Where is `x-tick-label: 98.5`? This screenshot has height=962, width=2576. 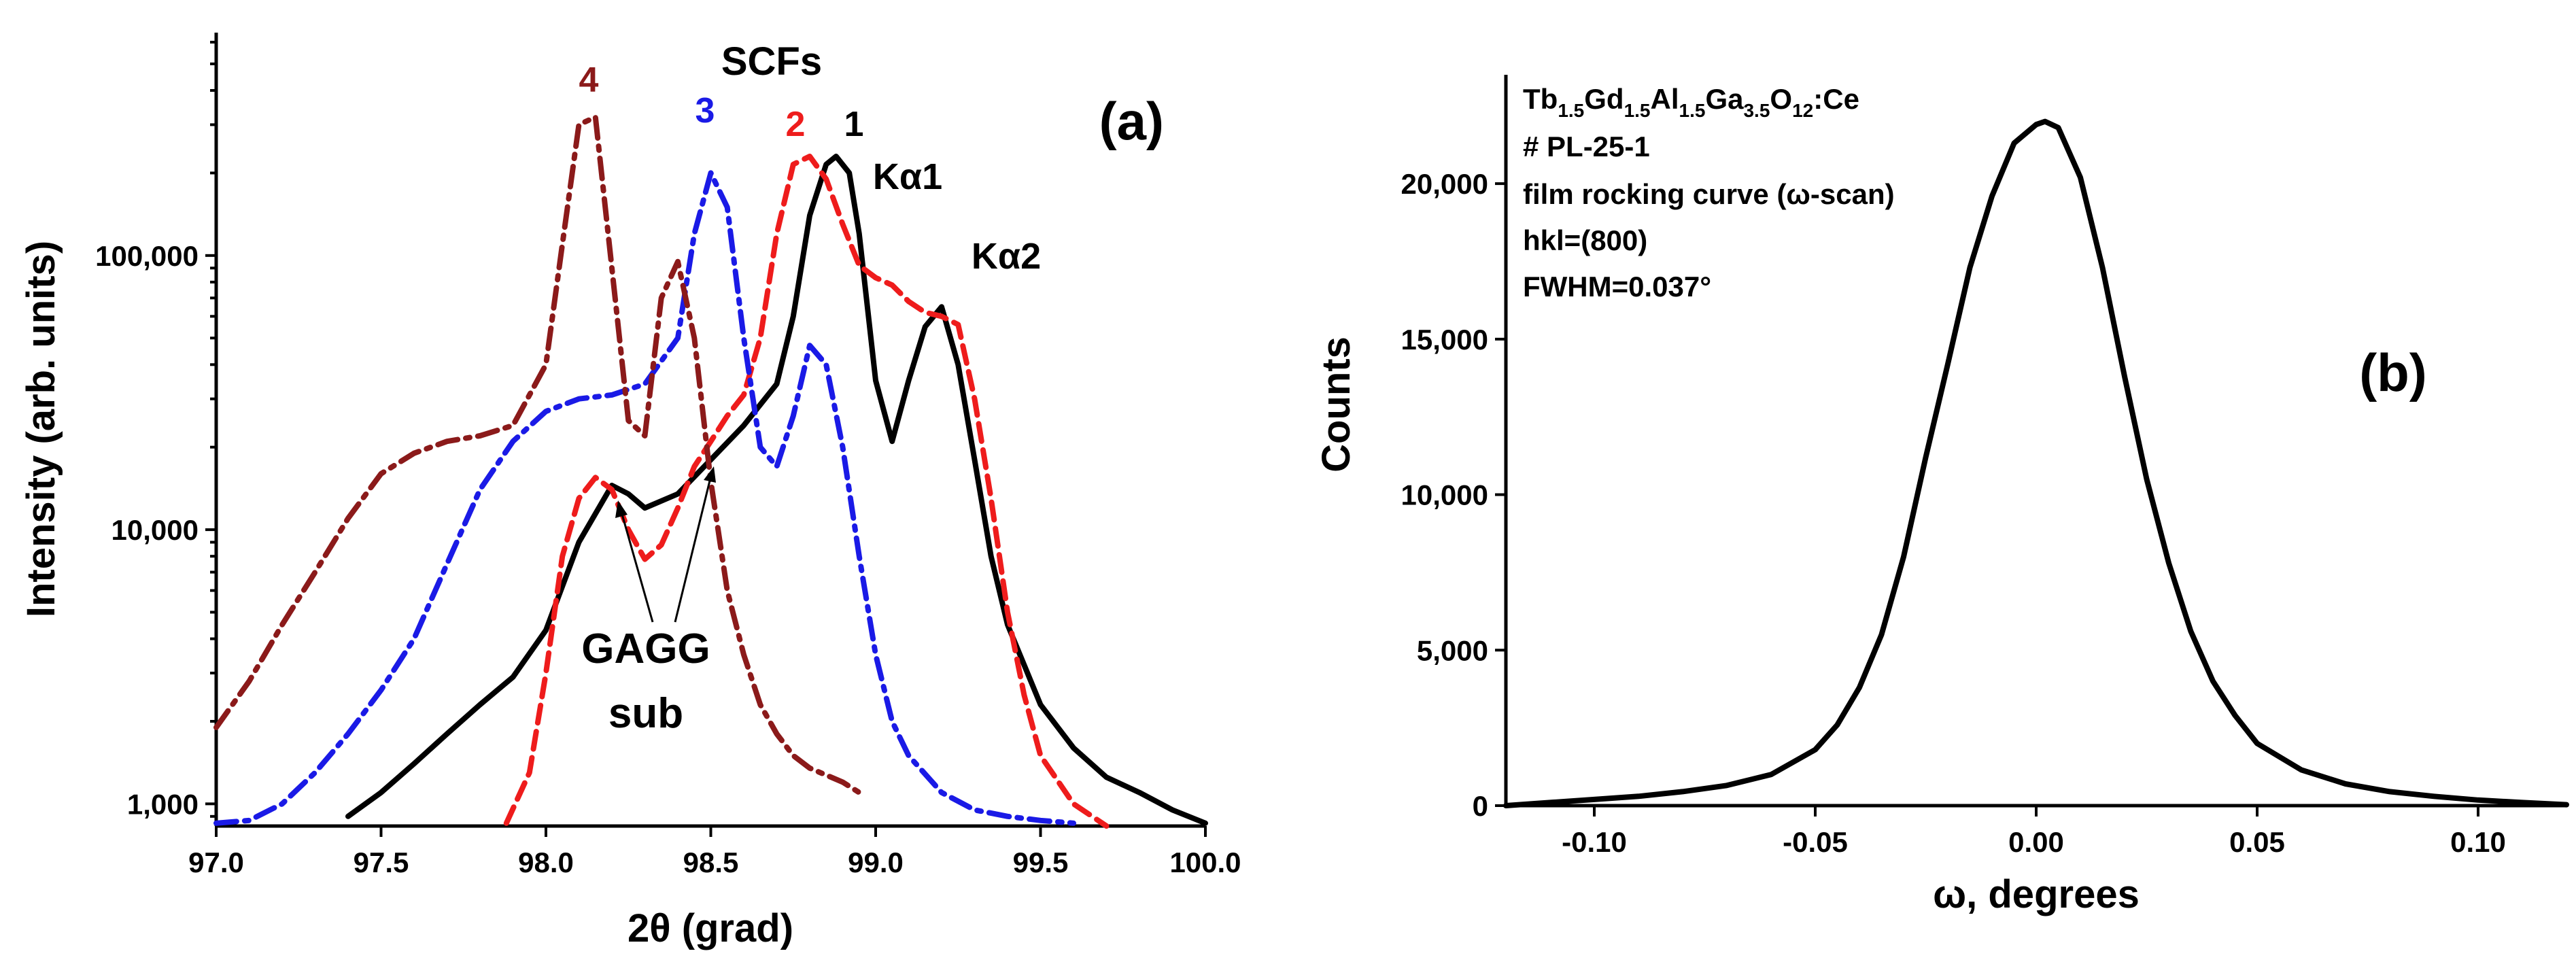 x-tick-label: 98.5 is located at coordinates (711, 862).